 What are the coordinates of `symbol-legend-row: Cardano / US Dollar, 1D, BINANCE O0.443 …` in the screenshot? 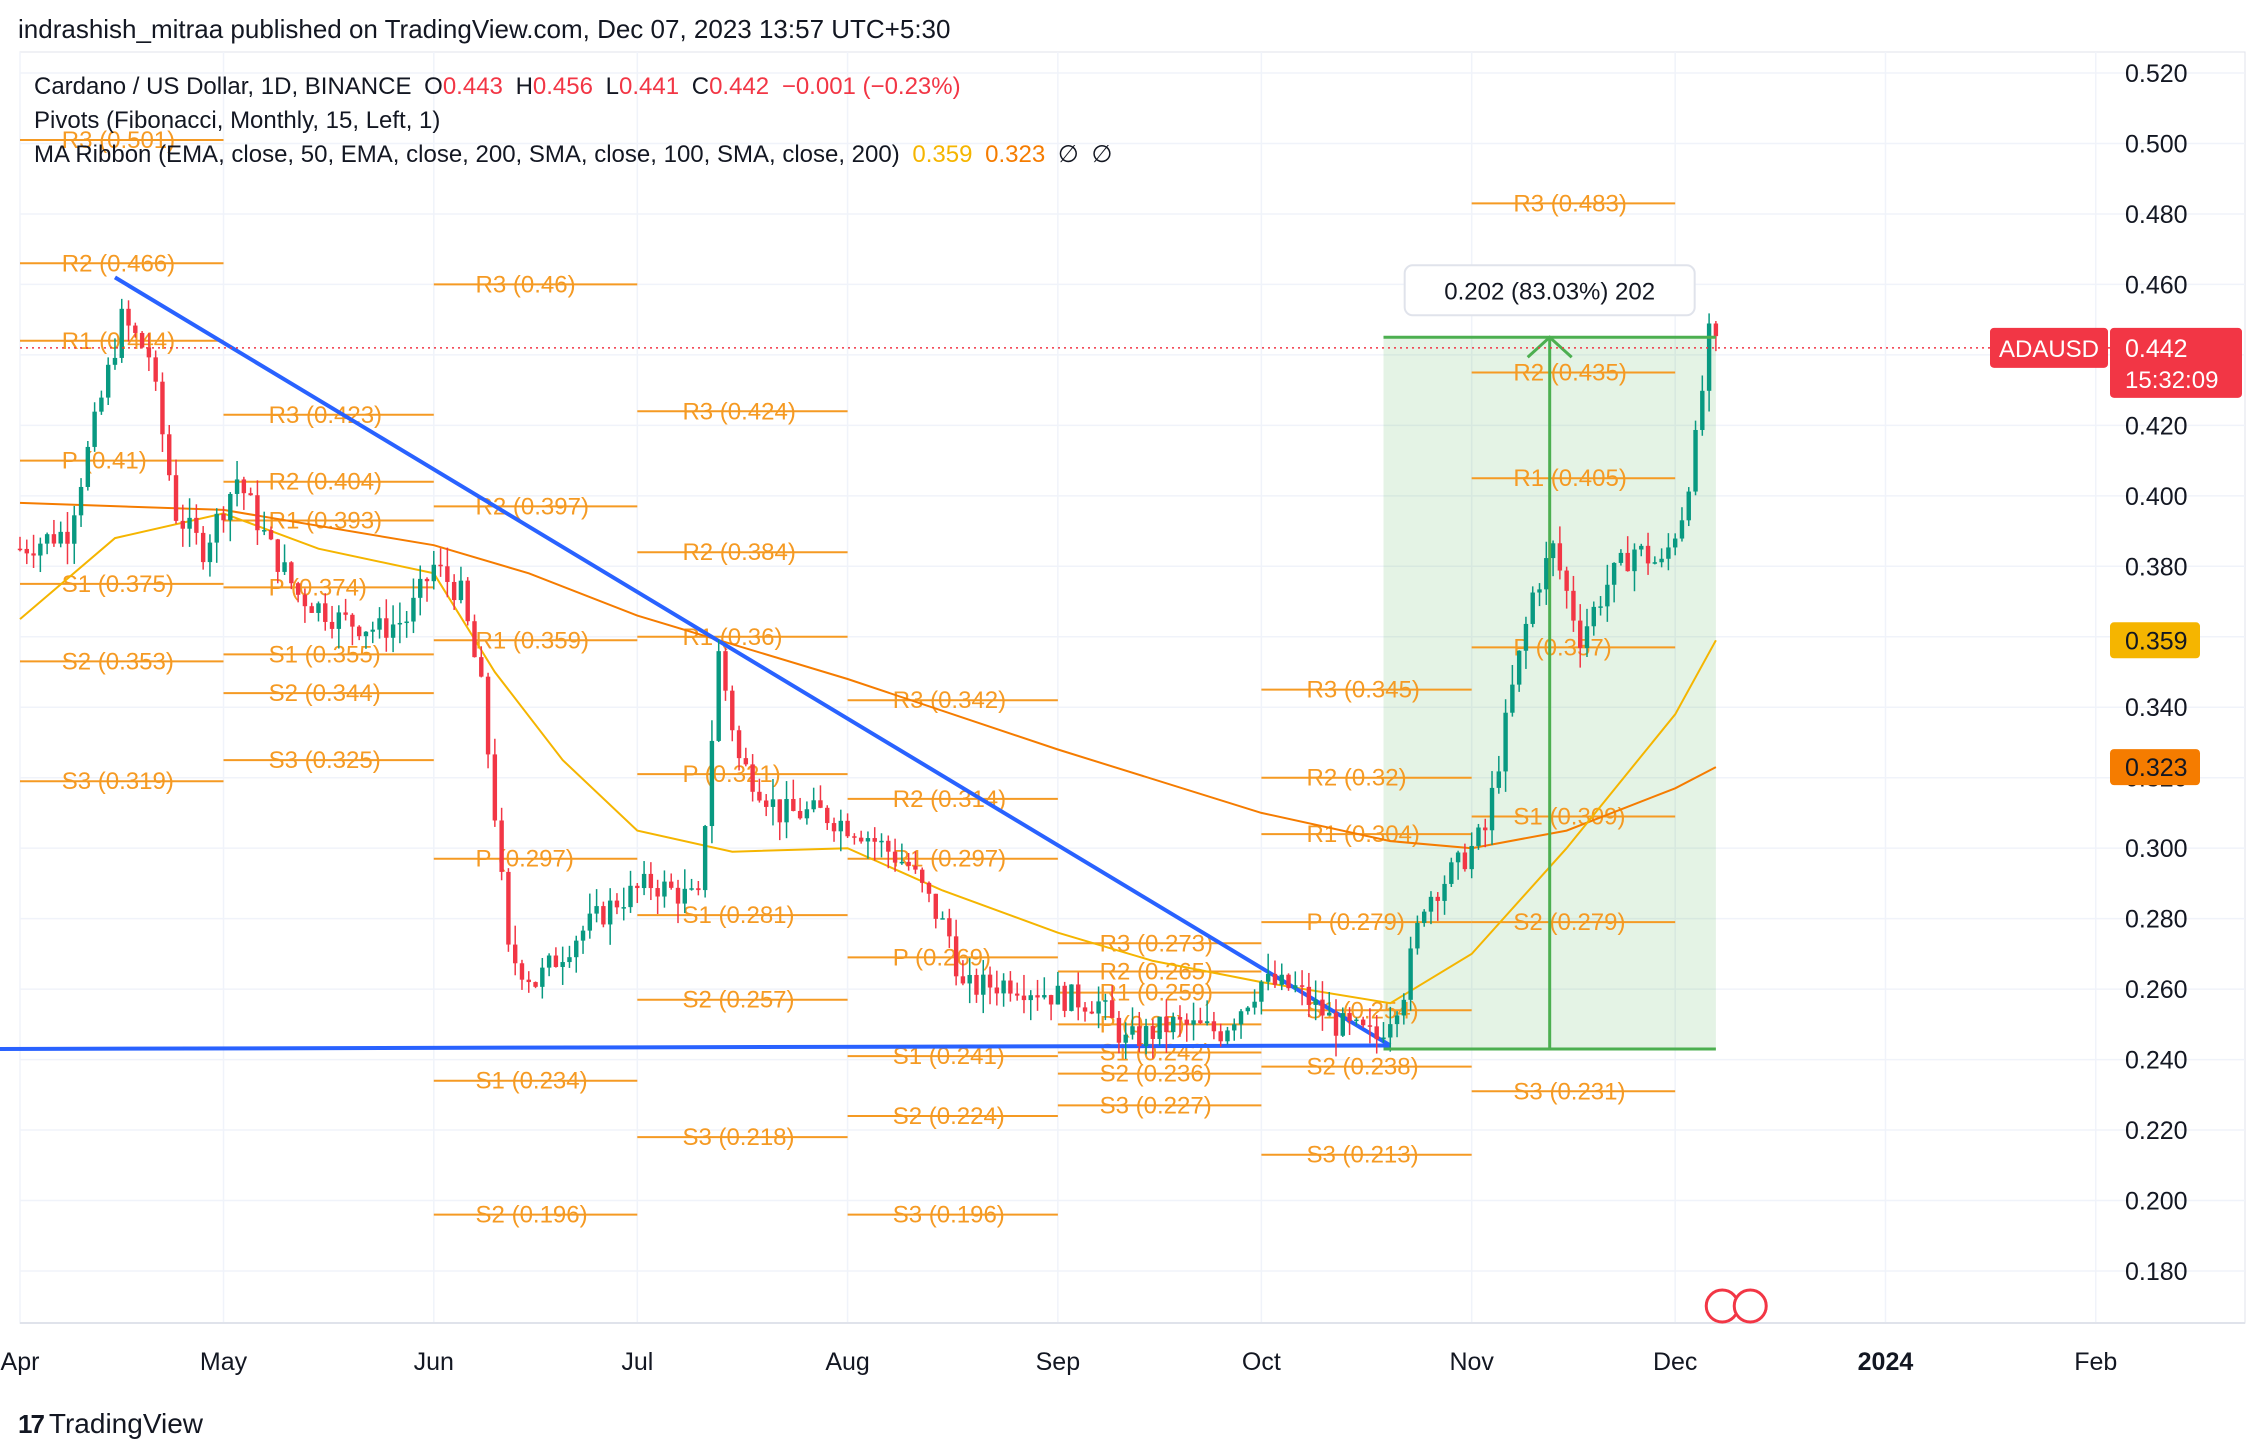 It's located at (573, 87).